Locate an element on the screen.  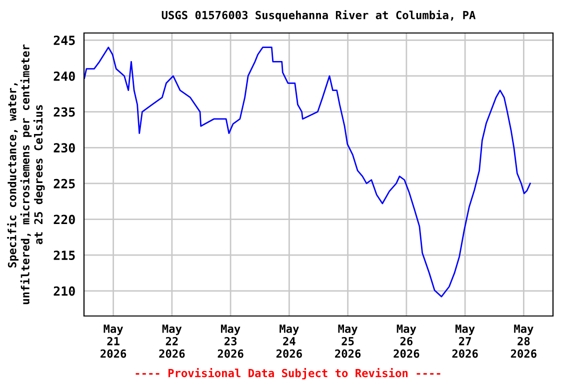
text: ---- Provisional Data Subject to Revision ---- is located at coordinates (288, 374).